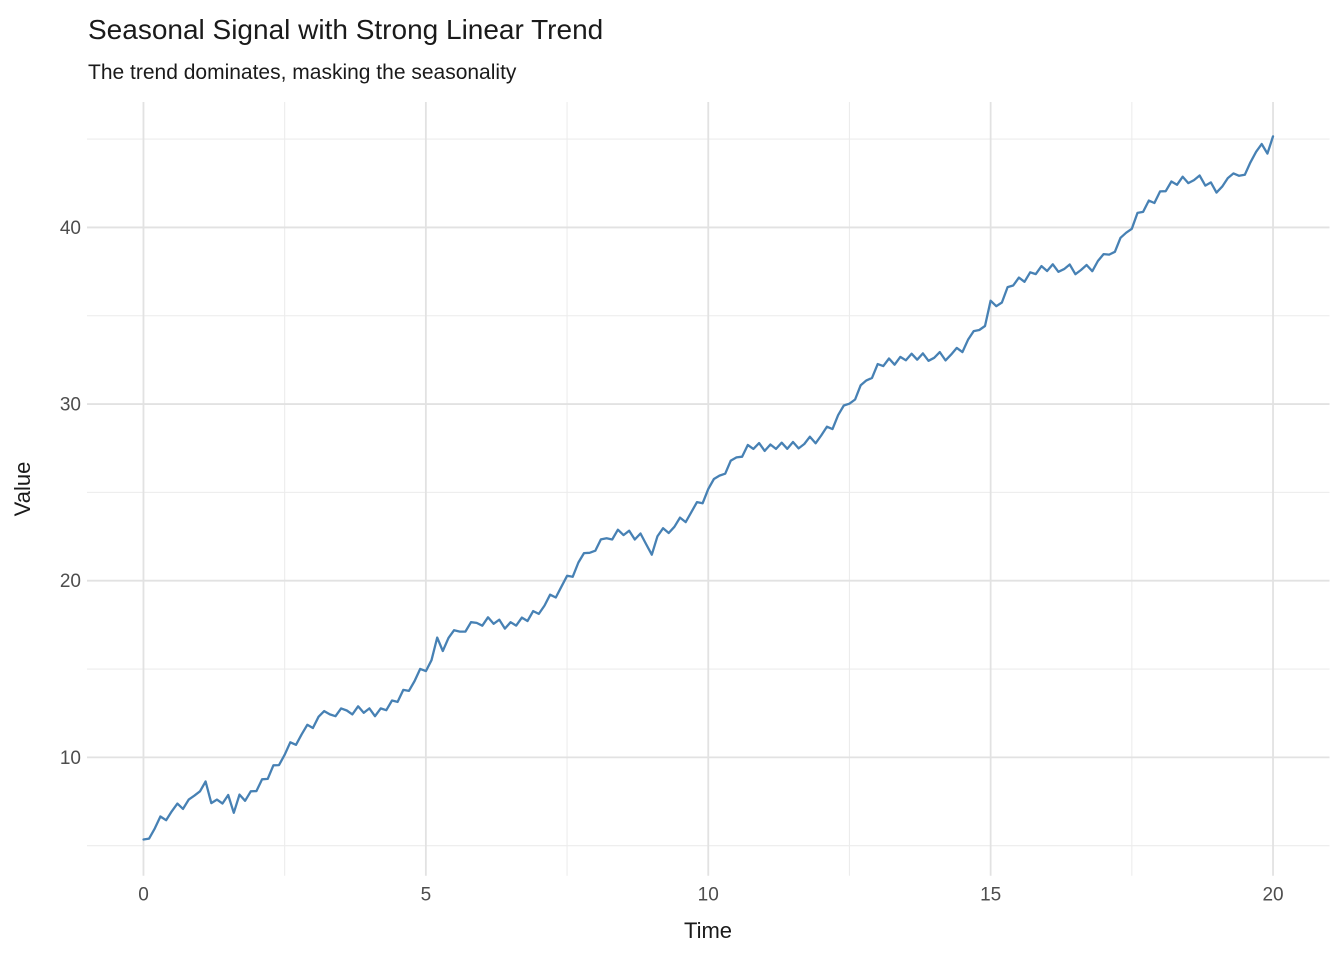 This screenshot has width=1344, height=965. What do you see at coordinates (22, 489) in the screenshot?
I see `y-axis-title: Value` at bounding box center [22, 489].